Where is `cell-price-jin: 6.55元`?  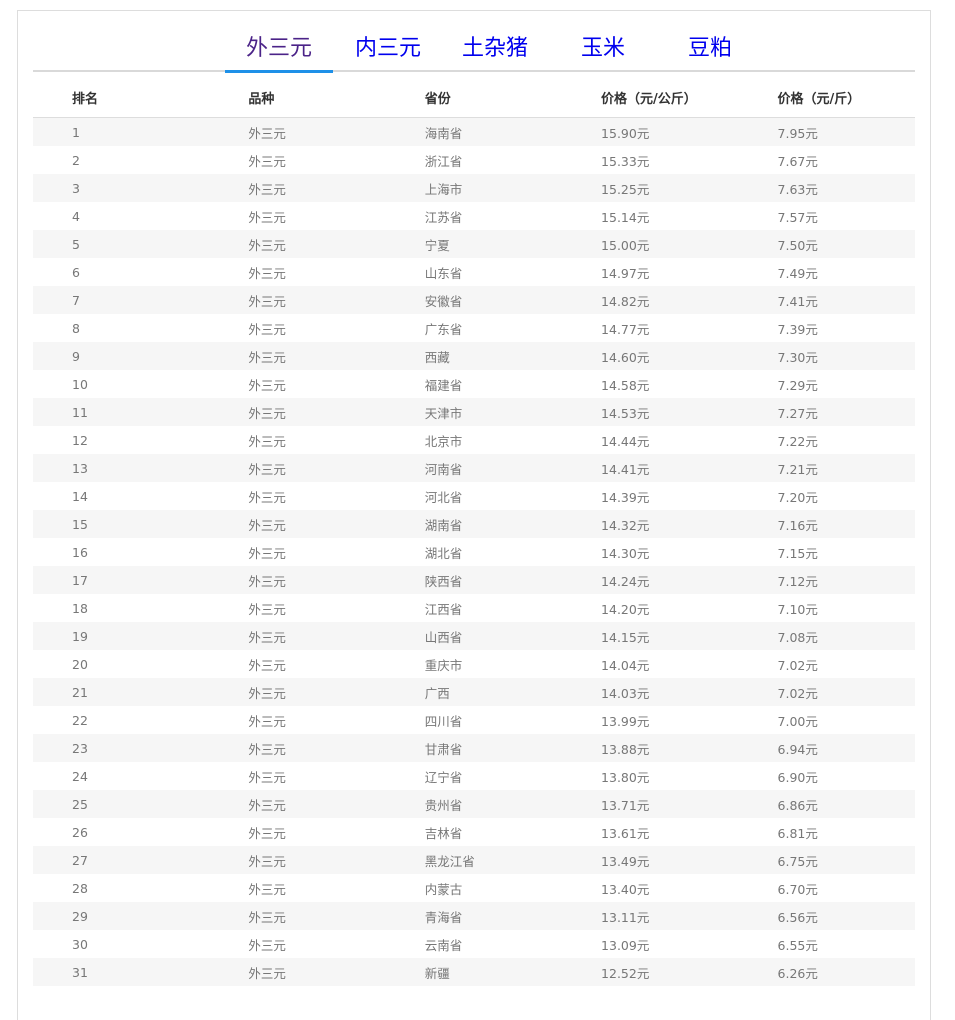 cell-price-jin: 6.55元 is located at coordinates (797, 945).